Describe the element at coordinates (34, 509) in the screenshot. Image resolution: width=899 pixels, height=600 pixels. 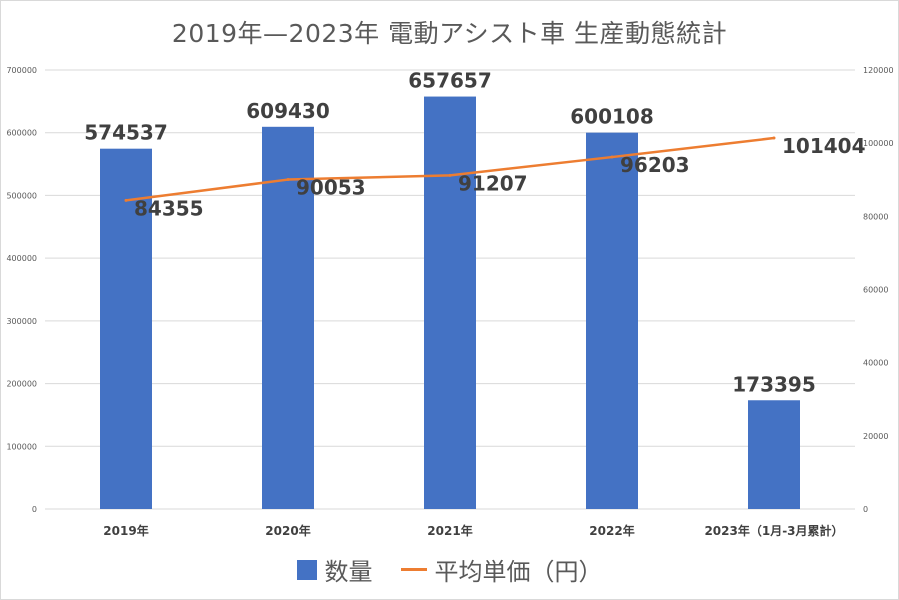
I see `left-axis-tick-label: 0` at that location.